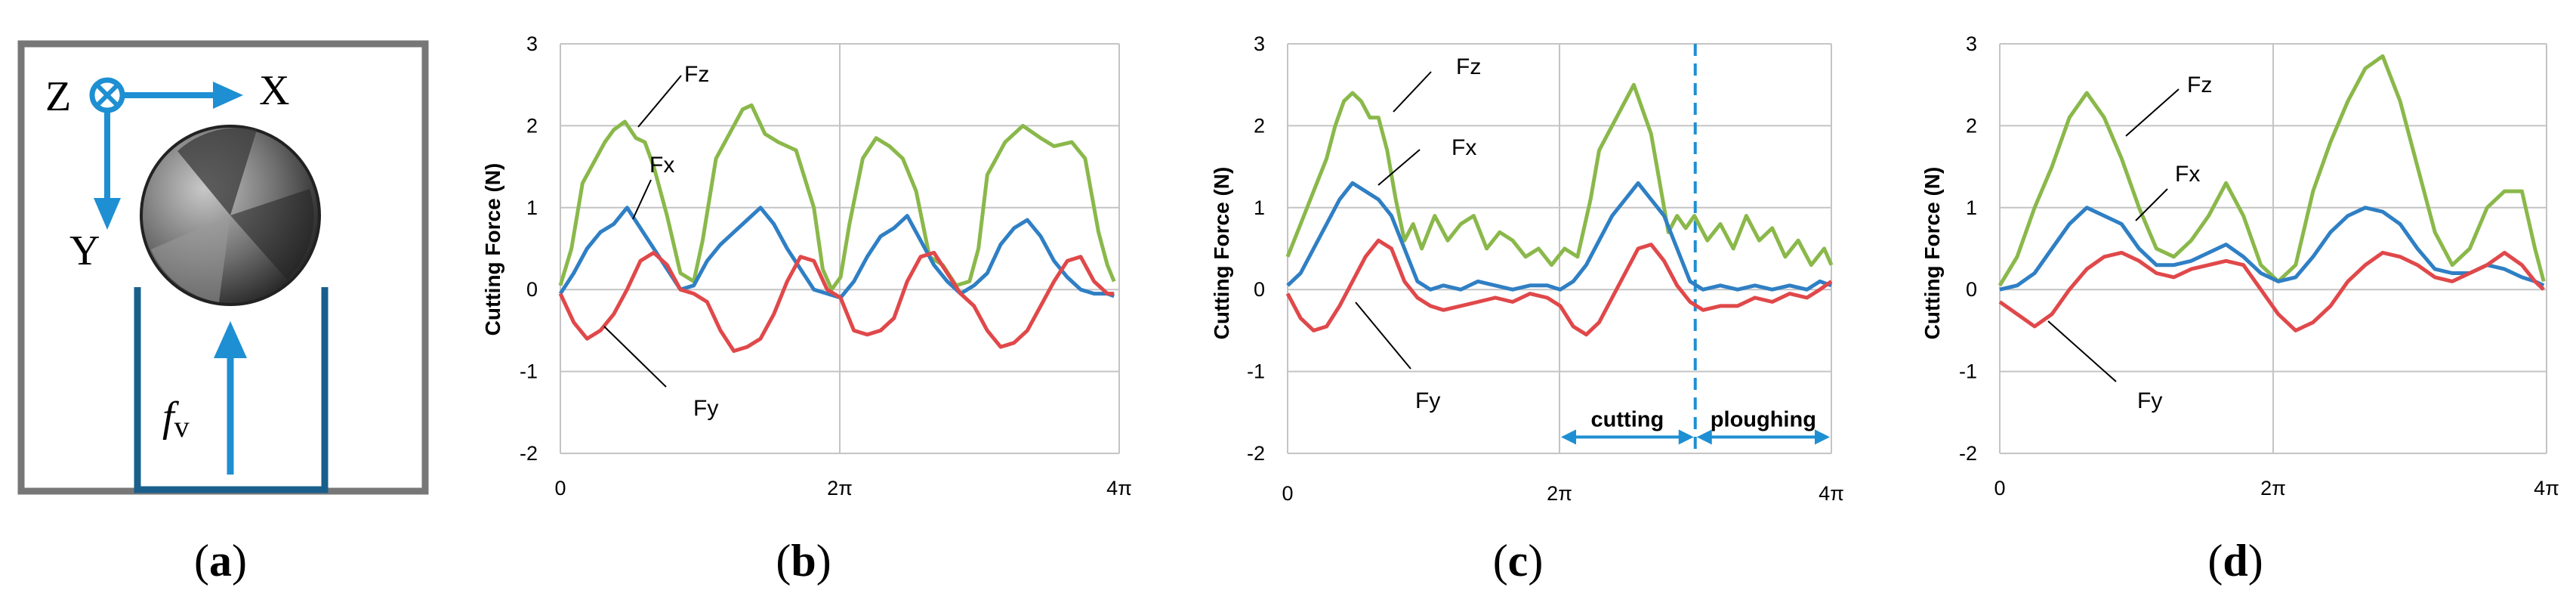  I want to click on x-arrow-head-icon, so click(228, 95).